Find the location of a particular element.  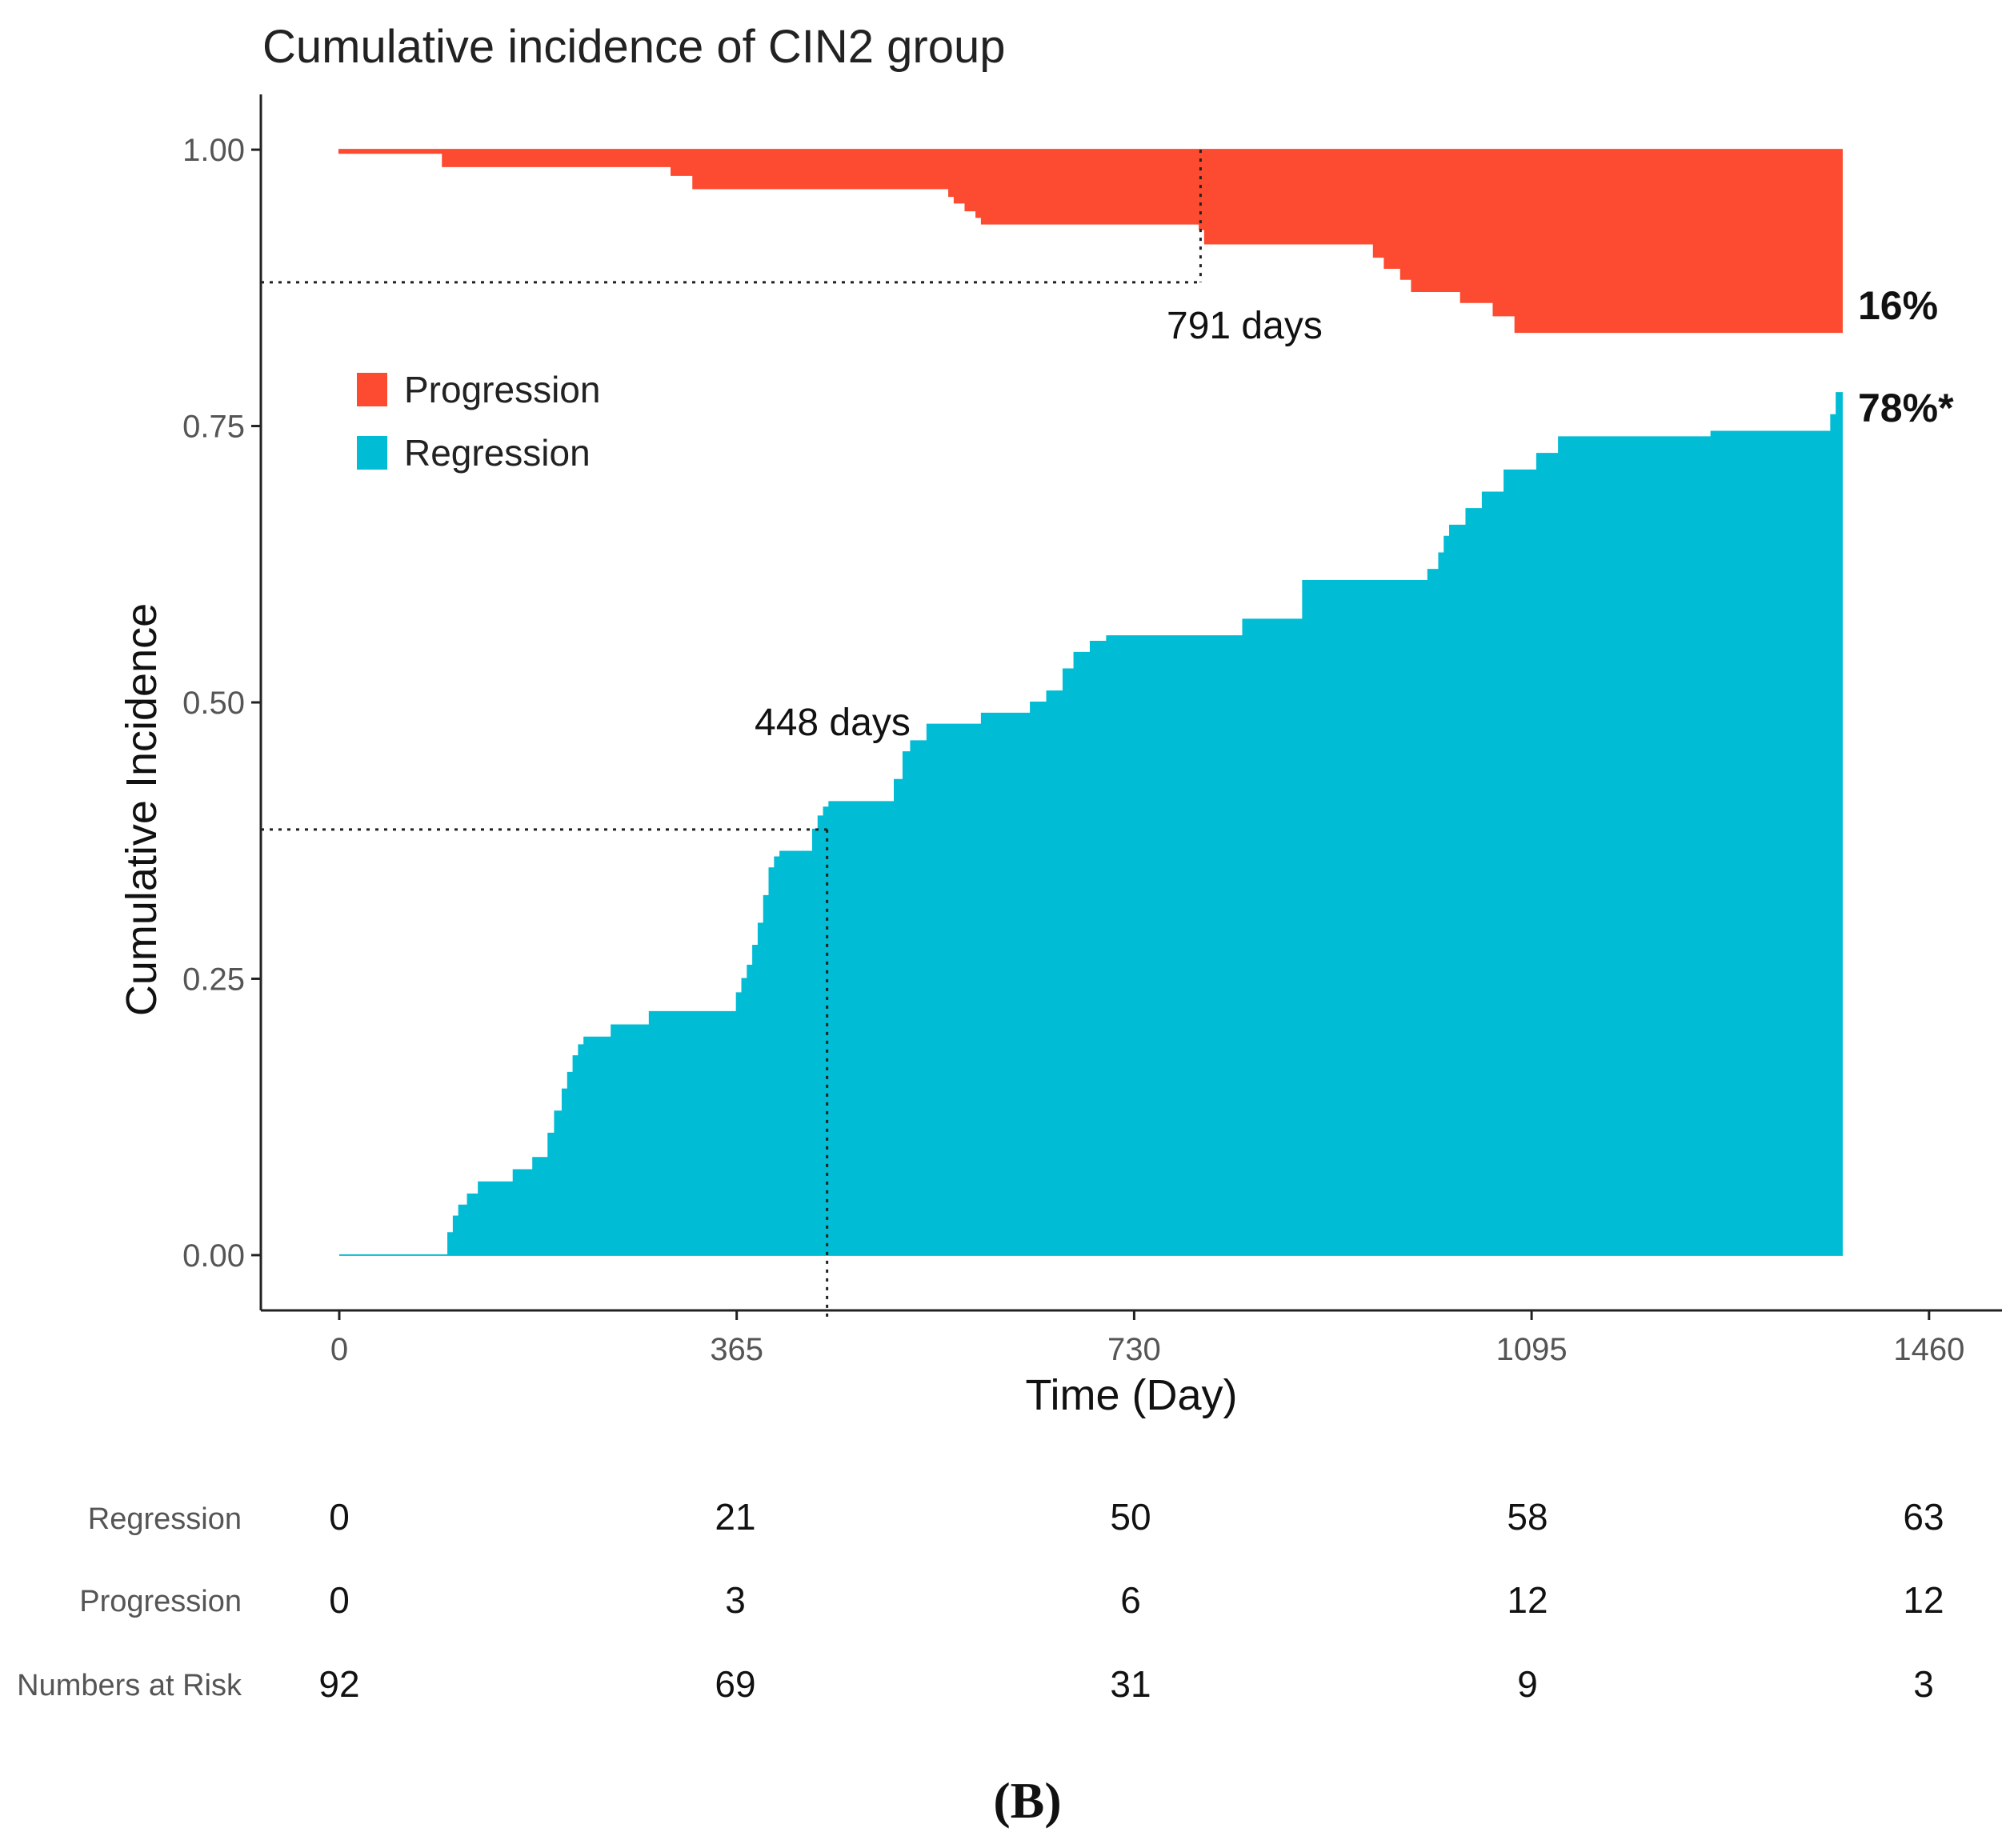

y-tick-label: 1.00 is located at coordinates (213, 150).